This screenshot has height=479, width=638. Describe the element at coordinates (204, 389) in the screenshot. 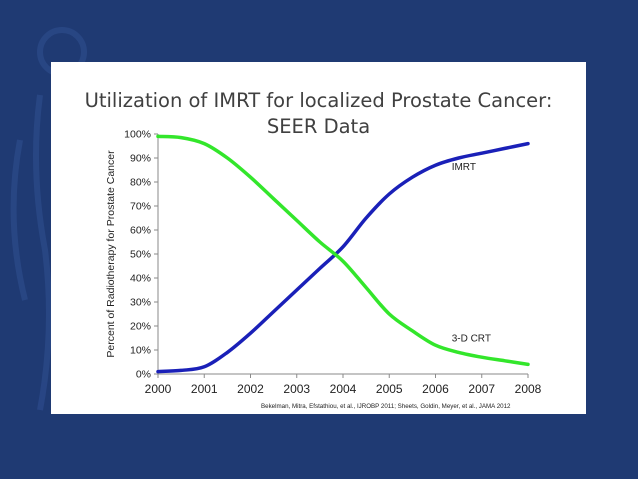

I see `x-tick-label: 2001` at that location.